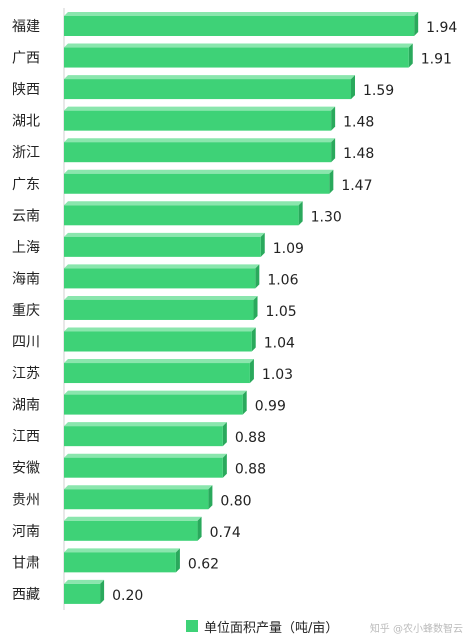 The width and height of the screenshot is (473, 639). I want to click on value-label: 1.03, so click(277, 375).